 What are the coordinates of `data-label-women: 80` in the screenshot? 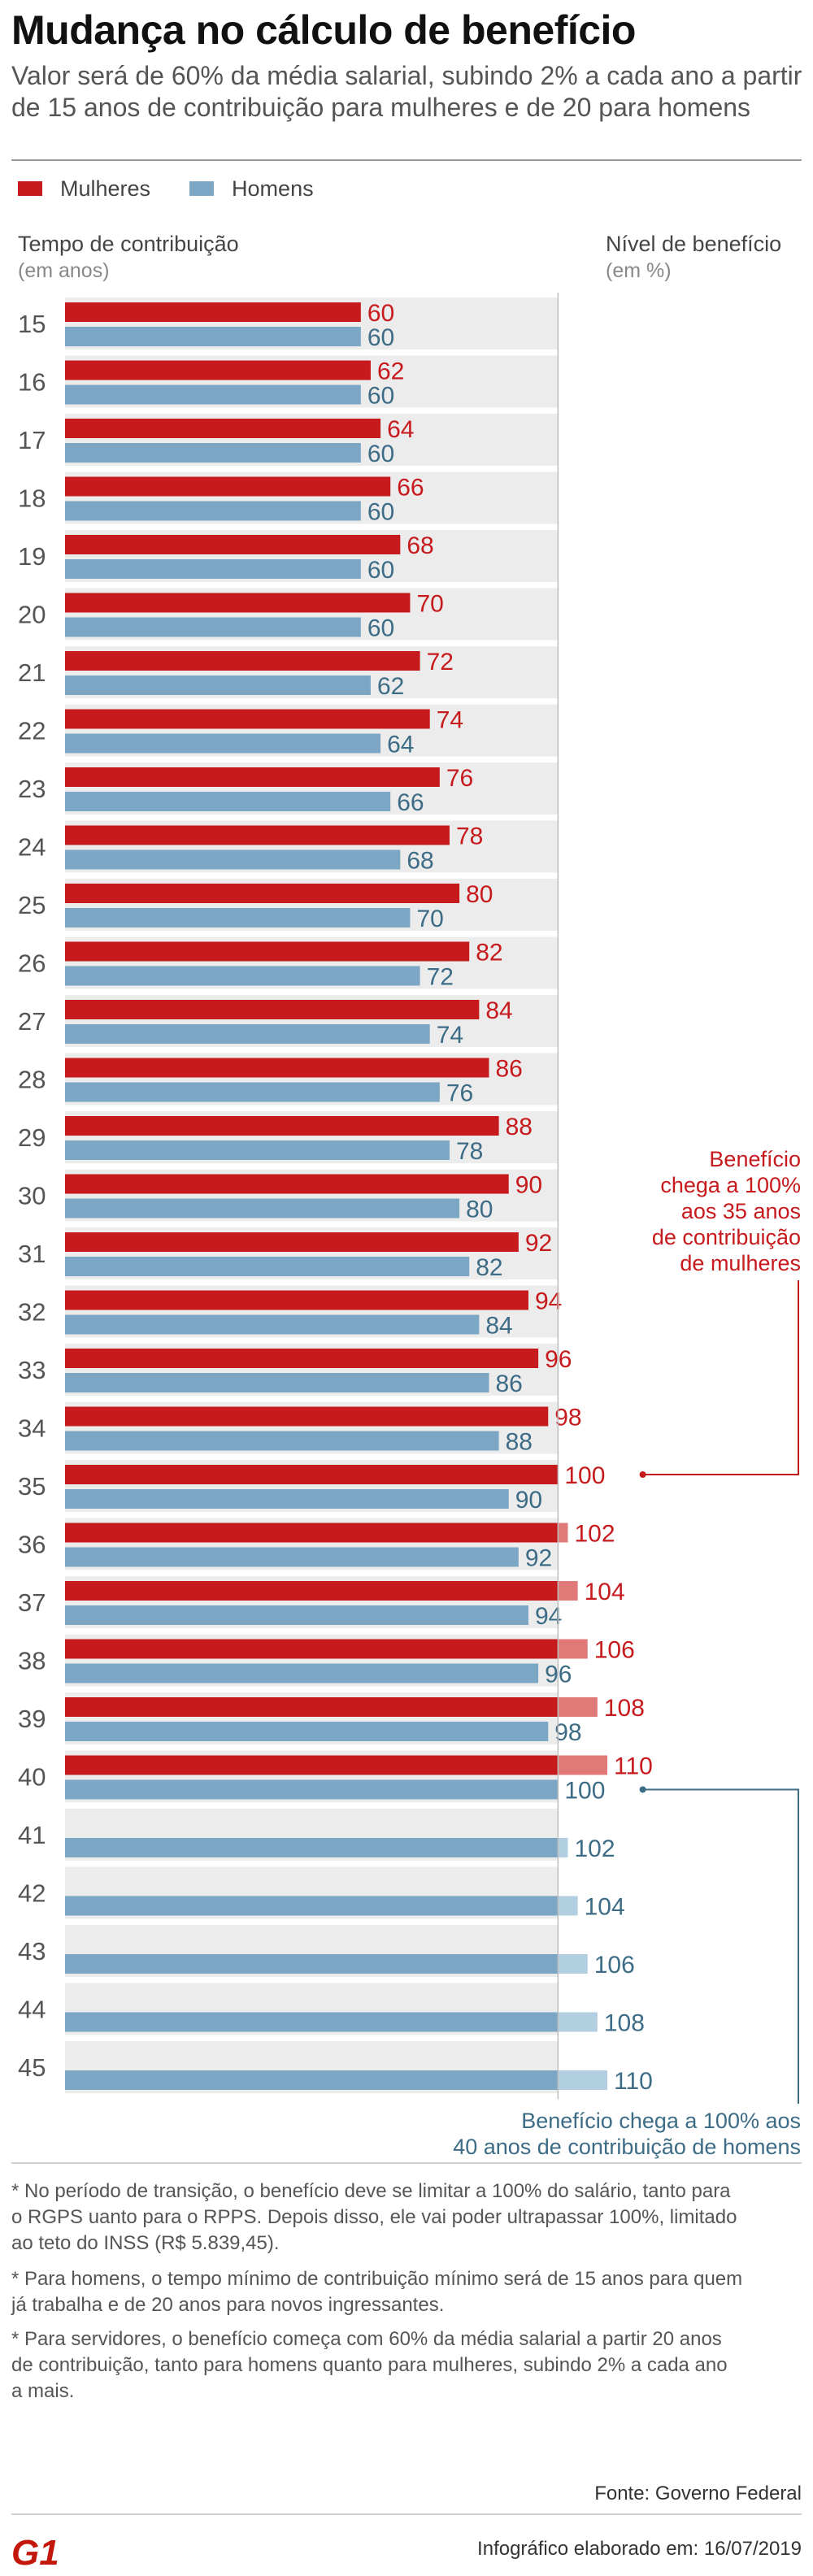 It's located at (479, 894).